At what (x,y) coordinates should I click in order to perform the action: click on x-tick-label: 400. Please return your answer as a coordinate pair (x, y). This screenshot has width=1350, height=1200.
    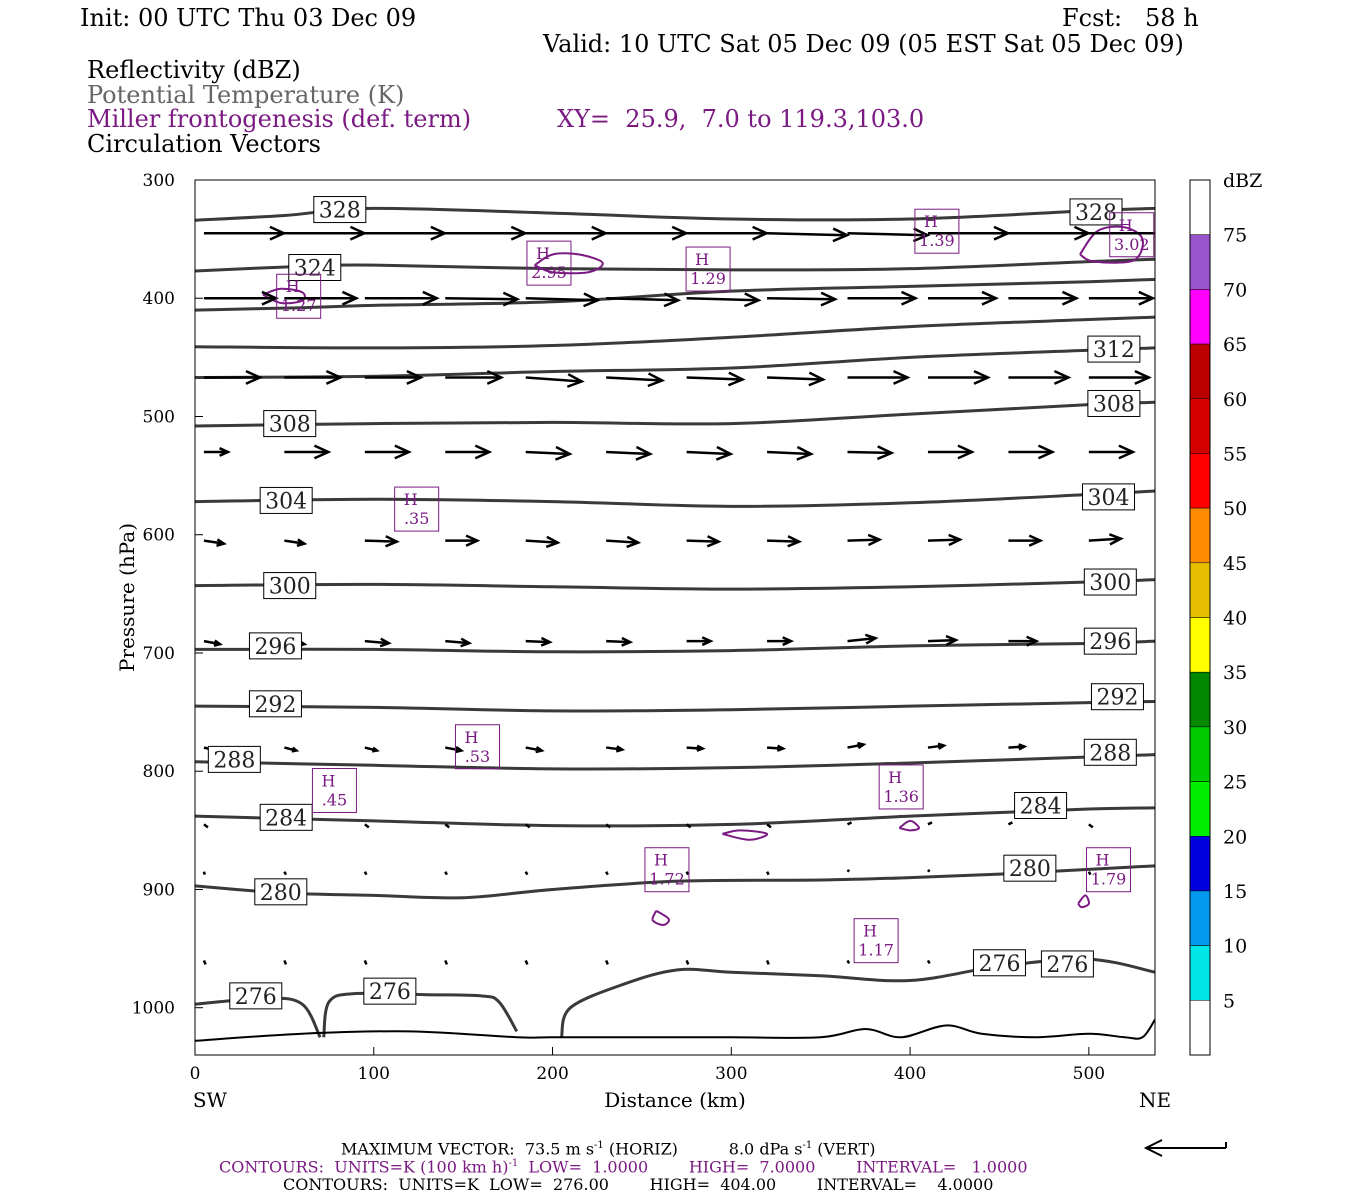
    Looking at the image, I should click on (910, 1074).